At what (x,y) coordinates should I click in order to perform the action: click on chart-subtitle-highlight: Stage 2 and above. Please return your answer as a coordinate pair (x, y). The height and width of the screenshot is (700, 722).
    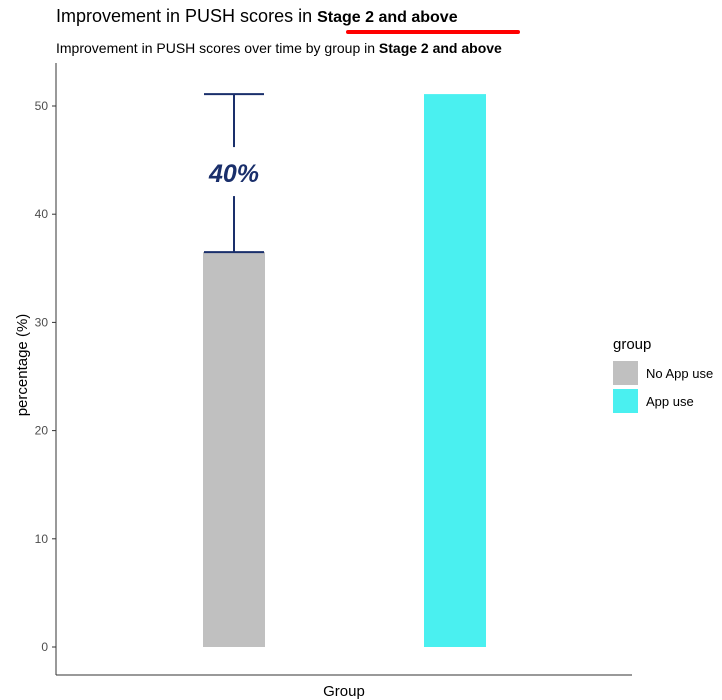
    Looking at the image, I should click on (440, 48).